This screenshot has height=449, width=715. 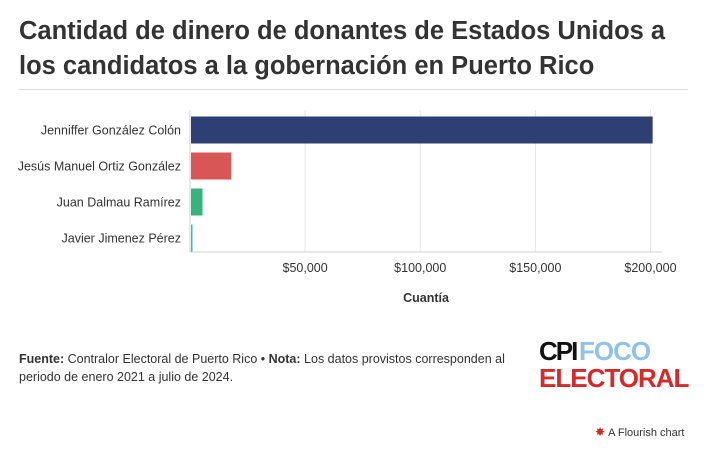 I want to click on category-label: Jenniffer González Colón, so click(x=111, y=131).